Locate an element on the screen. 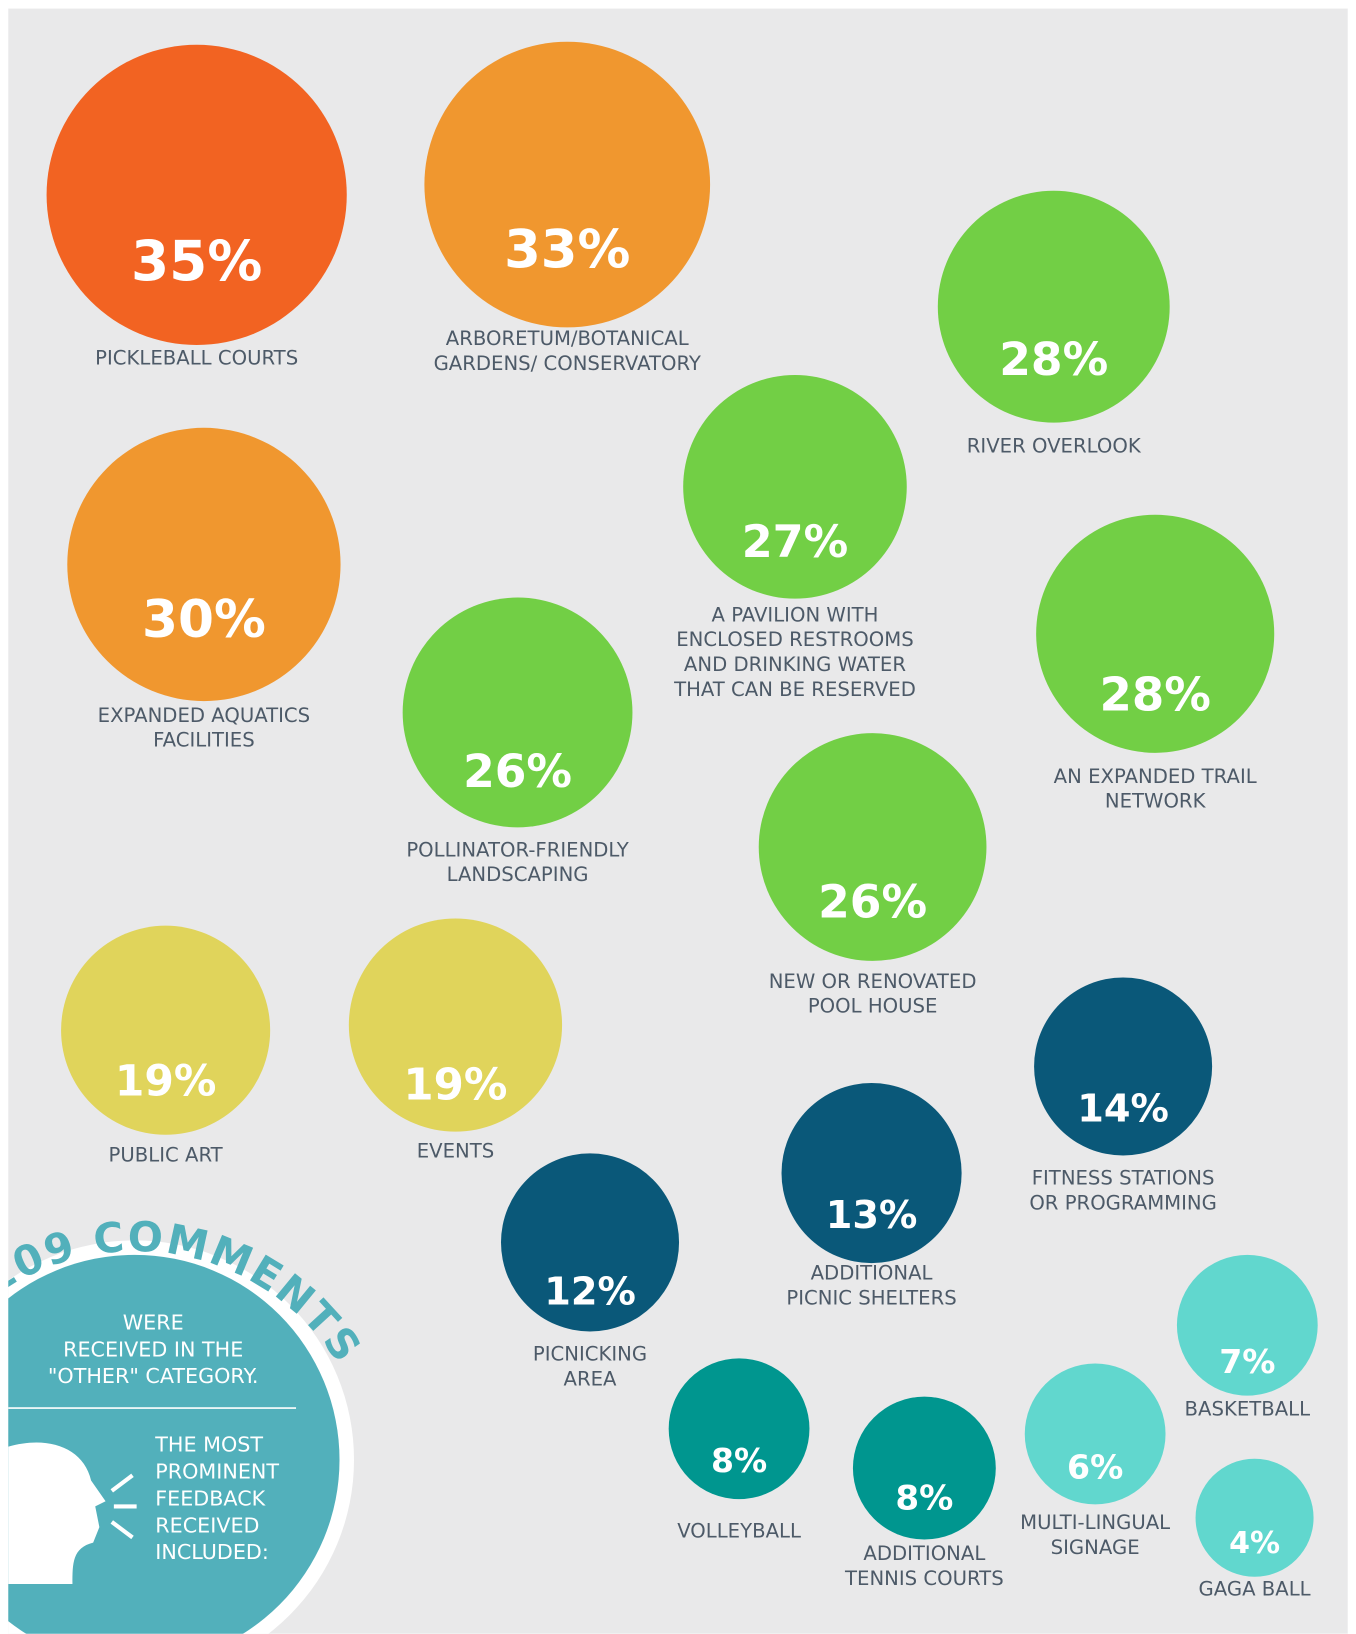 This screenshot has height=1634, width=1356. percent: 13% is located at coordinates (872, 1215).